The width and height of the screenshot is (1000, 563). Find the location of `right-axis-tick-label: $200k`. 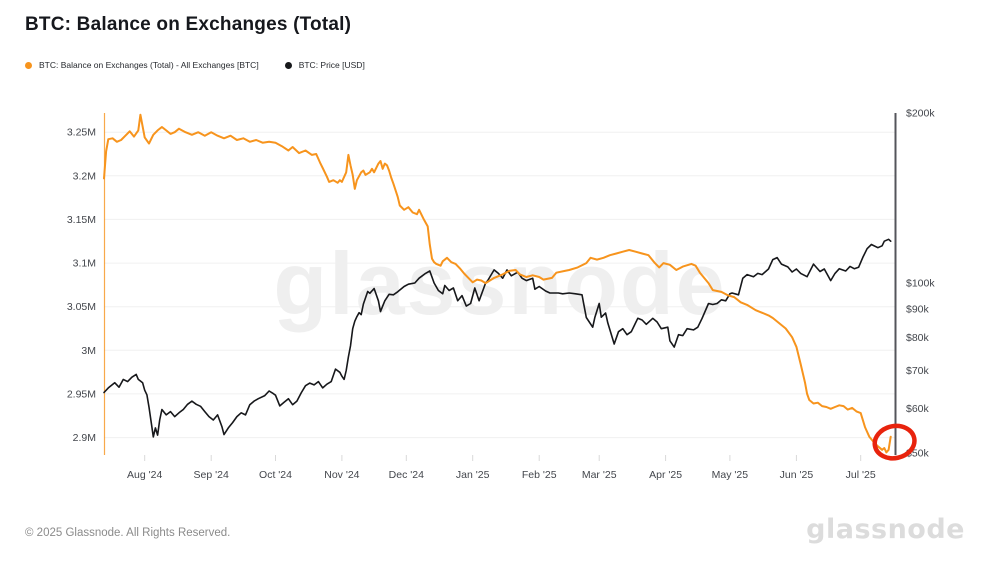

right-axis-tick-label: $200k is located at coordinates (920, 114).